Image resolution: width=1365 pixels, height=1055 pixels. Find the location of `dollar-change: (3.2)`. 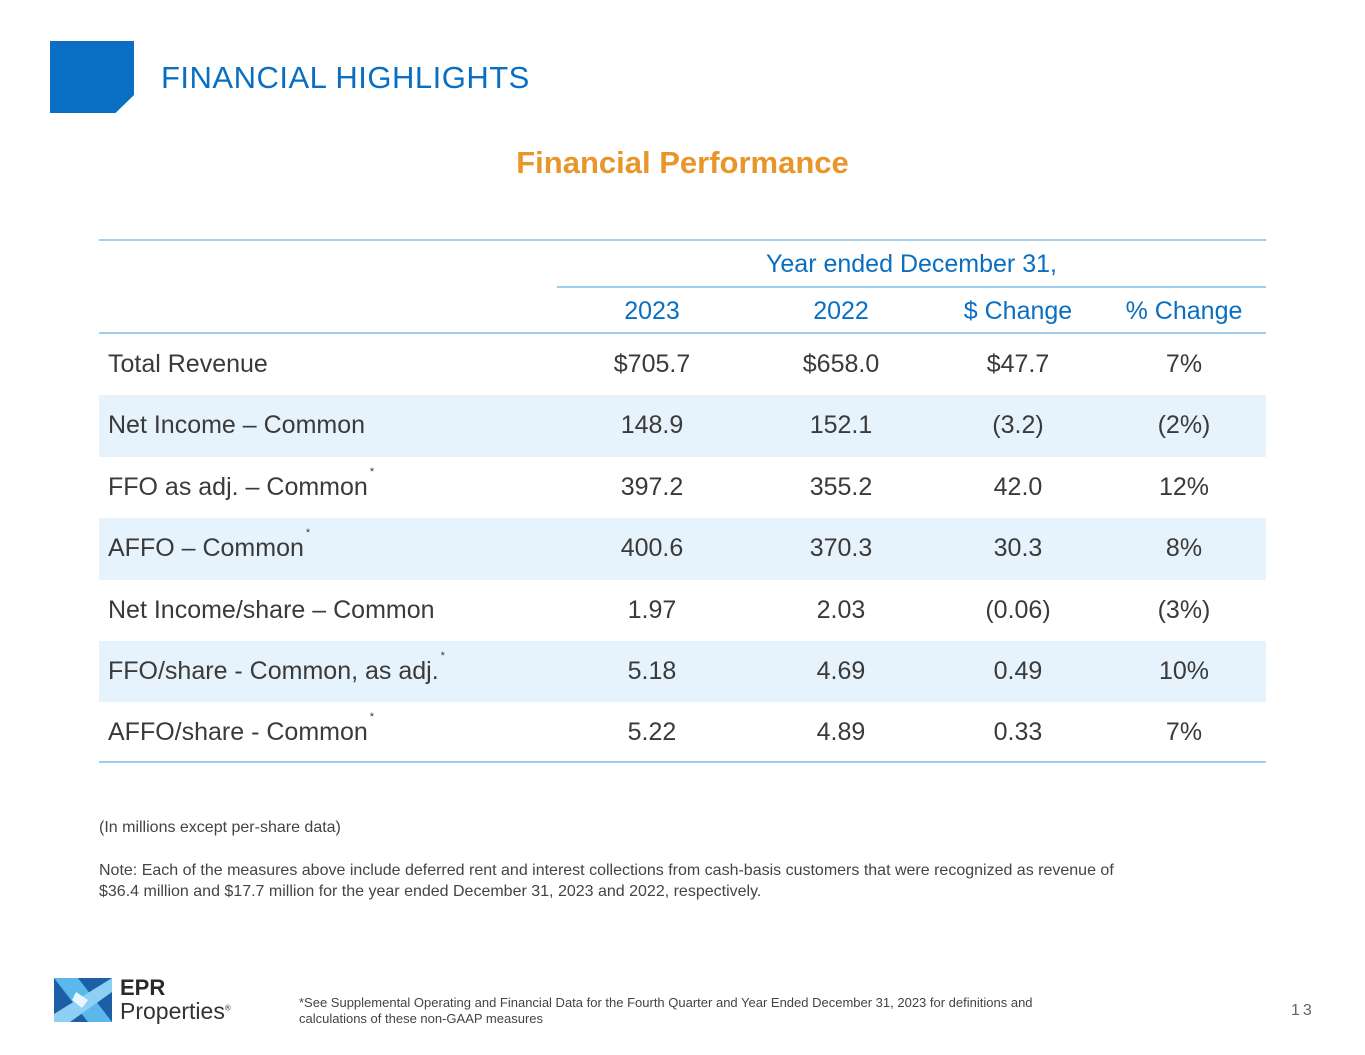

dollar-change: (3.2) is located at coordinates (1018, 425).